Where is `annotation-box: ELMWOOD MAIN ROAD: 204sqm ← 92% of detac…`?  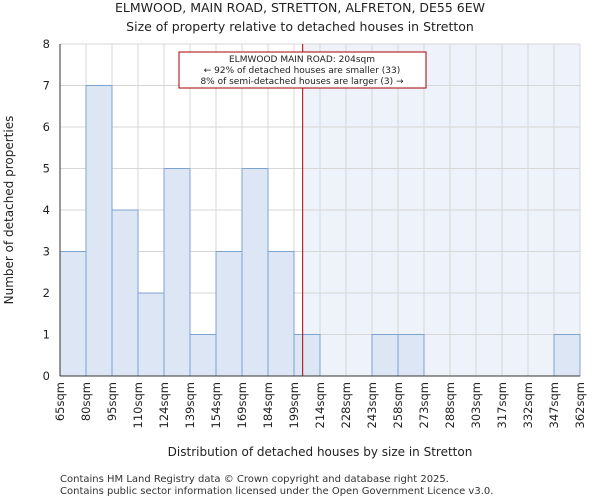 annotation-box: ELMWOOD MAIN ROAD: 204sqm ← 92% of detac… is located at coordinates (302, 70).